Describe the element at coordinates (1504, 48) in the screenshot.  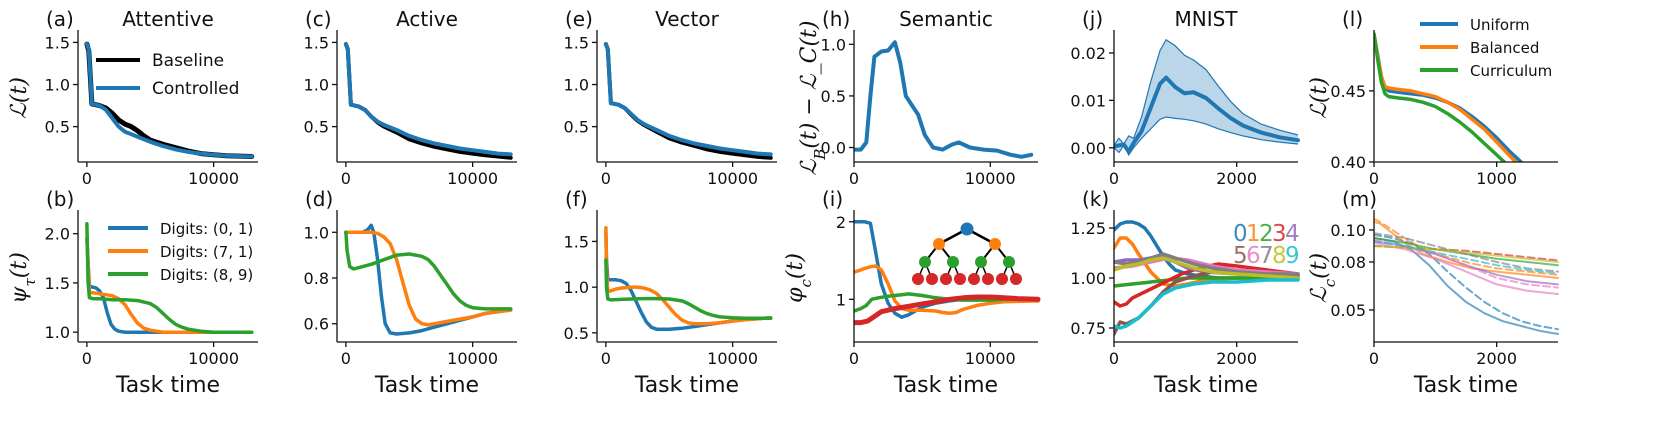
I see `legend-label: Balanced` at that location.